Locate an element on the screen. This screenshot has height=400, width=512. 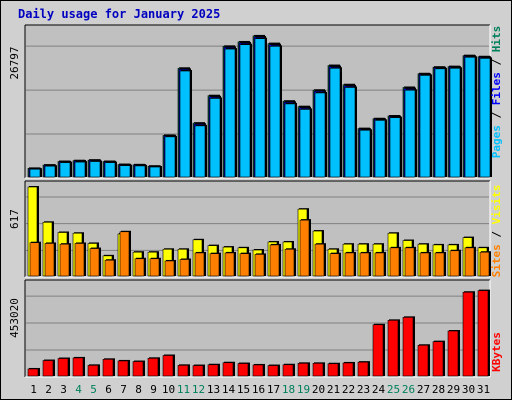
day-label-18: 18 is located at coordinates (288, 389).